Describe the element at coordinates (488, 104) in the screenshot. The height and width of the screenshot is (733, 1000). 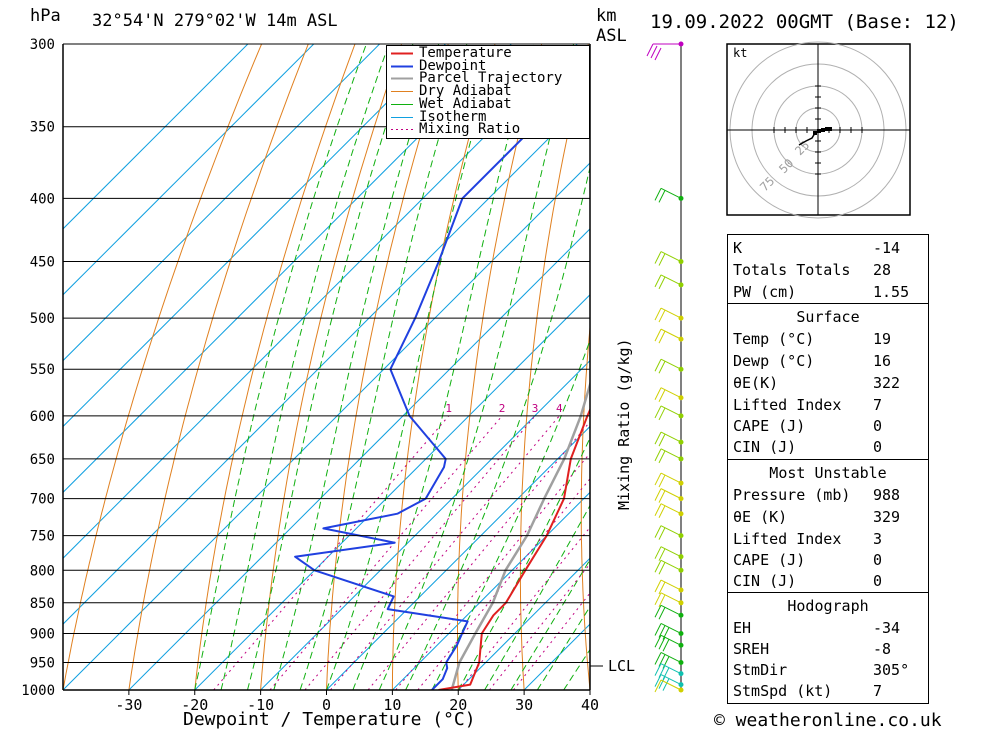
I see `legend-item: Wet Adiabat` at that location.